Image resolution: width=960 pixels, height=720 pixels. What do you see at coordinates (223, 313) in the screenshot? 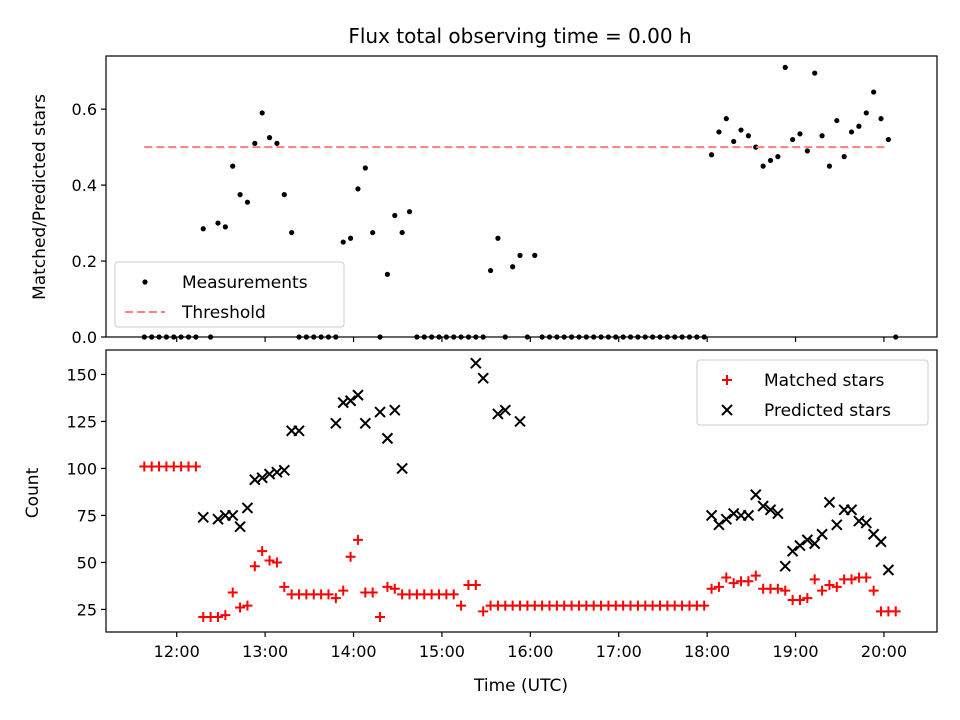
I see `top-chart-legend-label: Threshold` at bounding box center [223, 313].